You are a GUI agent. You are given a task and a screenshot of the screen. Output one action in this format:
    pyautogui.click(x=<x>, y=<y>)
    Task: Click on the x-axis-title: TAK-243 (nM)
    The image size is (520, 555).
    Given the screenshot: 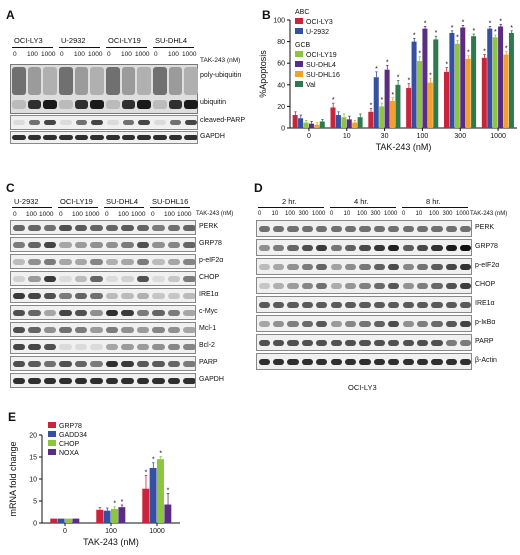 What is the action you would take?
    pyautogui.click(x=404, y=147)
    